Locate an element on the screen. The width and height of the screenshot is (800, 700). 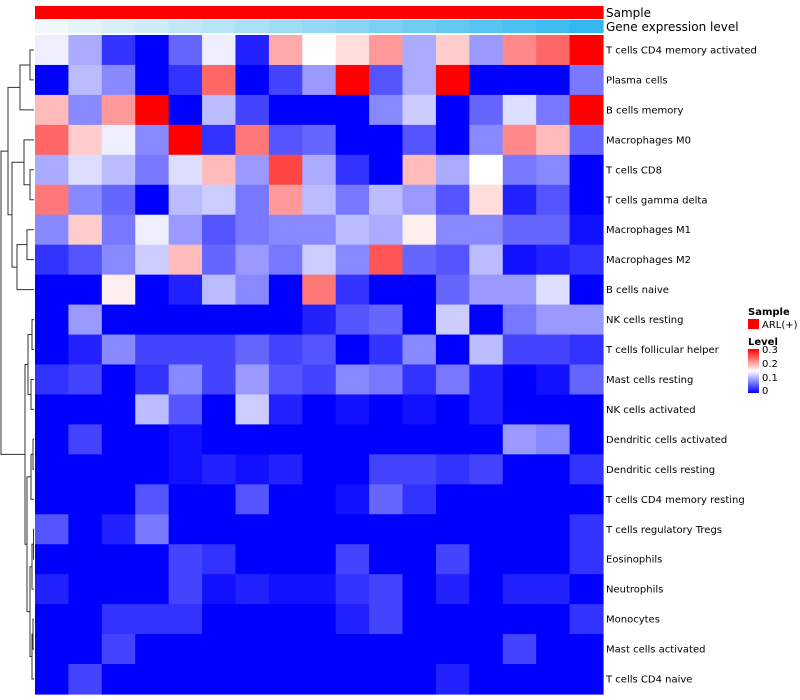
level-legend-tick-0-3: 0.3 is located at coordinates (770, 350).